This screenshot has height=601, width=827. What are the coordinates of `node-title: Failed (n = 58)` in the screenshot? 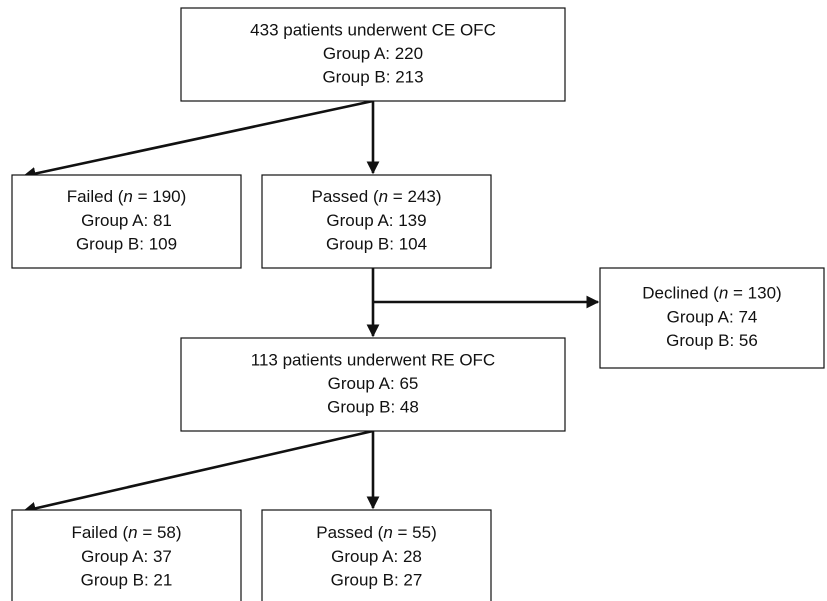 It's located at (126, 532).